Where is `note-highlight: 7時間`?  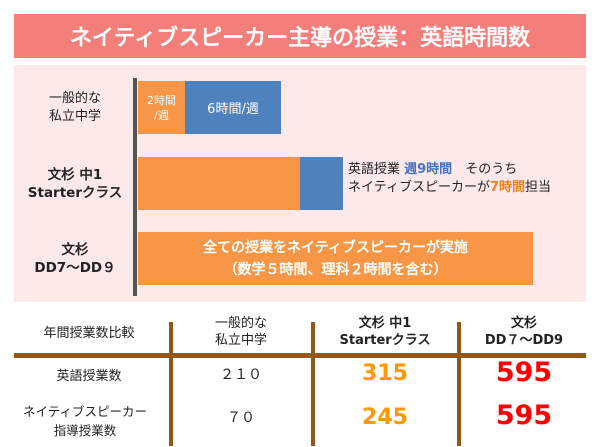
note-highlight: 7時間 is located at coordinates (507, 187).